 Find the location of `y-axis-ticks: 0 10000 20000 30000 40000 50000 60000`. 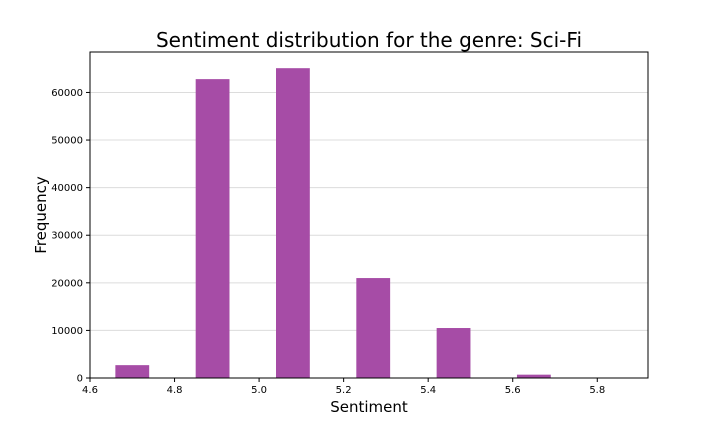

y-axis-ticks: 0 10000 20000 30000 40000 50000 60000 is located at coordinates (70, 236).